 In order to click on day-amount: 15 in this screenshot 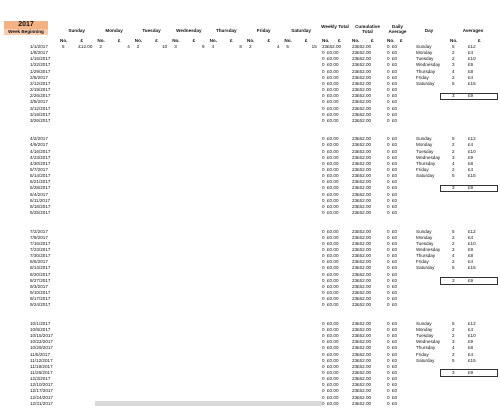, I will do `click(314, 46)`.